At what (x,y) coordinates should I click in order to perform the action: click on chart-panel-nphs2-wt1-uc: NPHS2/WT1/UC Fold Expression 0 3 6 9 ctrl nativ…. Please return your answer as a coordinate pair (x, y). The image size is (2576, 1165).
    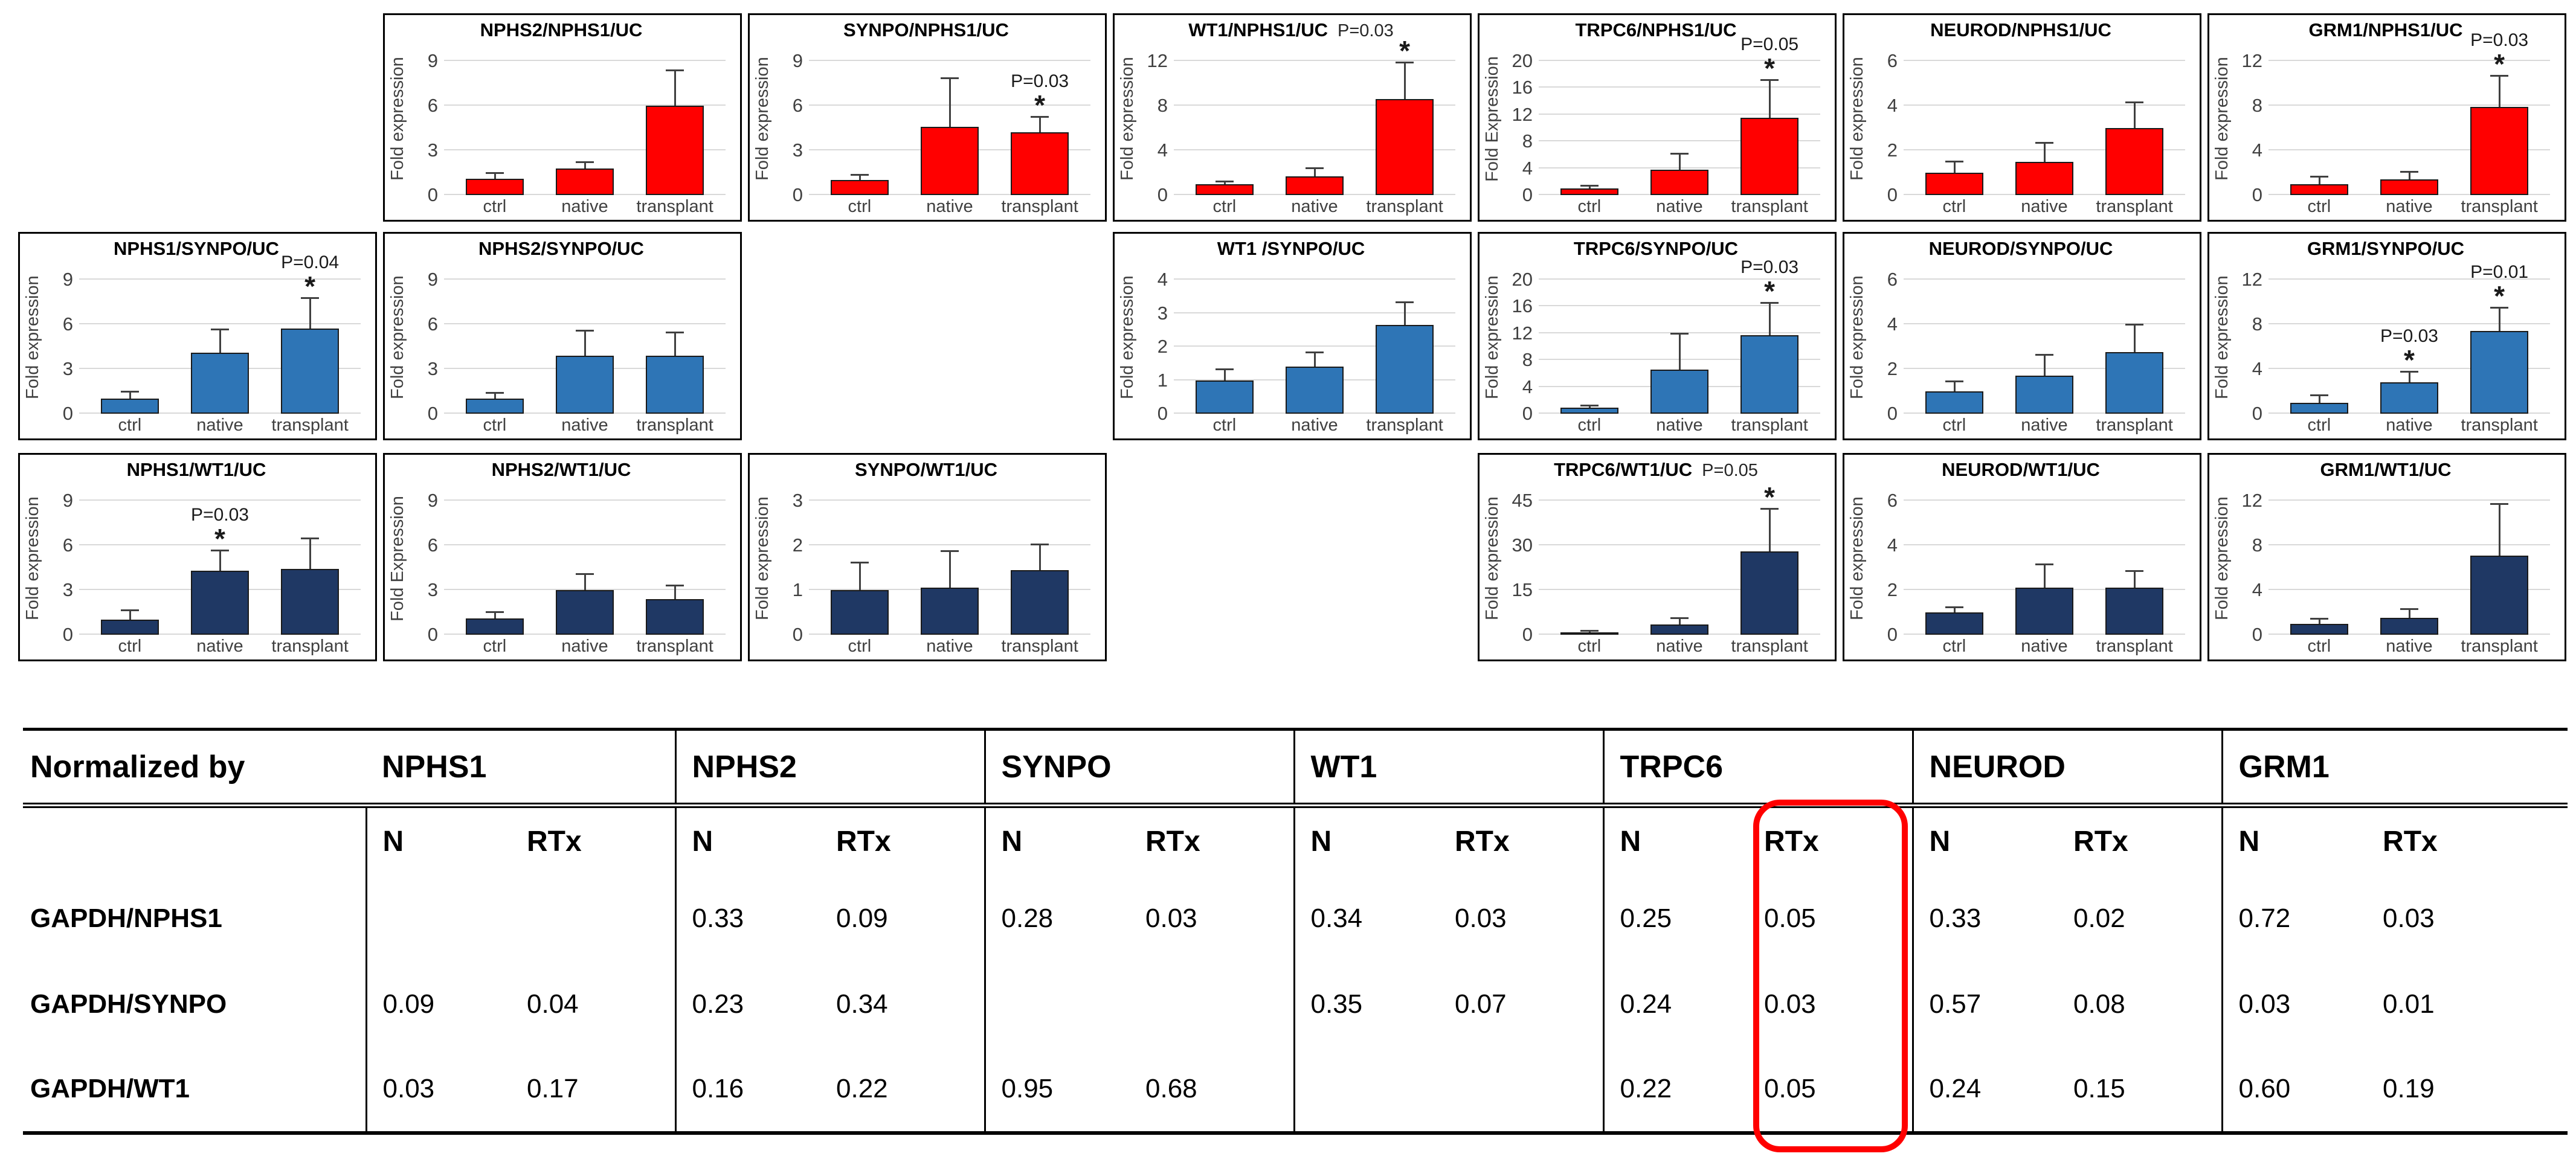
    Looking at the image, I should click on (562, 557).